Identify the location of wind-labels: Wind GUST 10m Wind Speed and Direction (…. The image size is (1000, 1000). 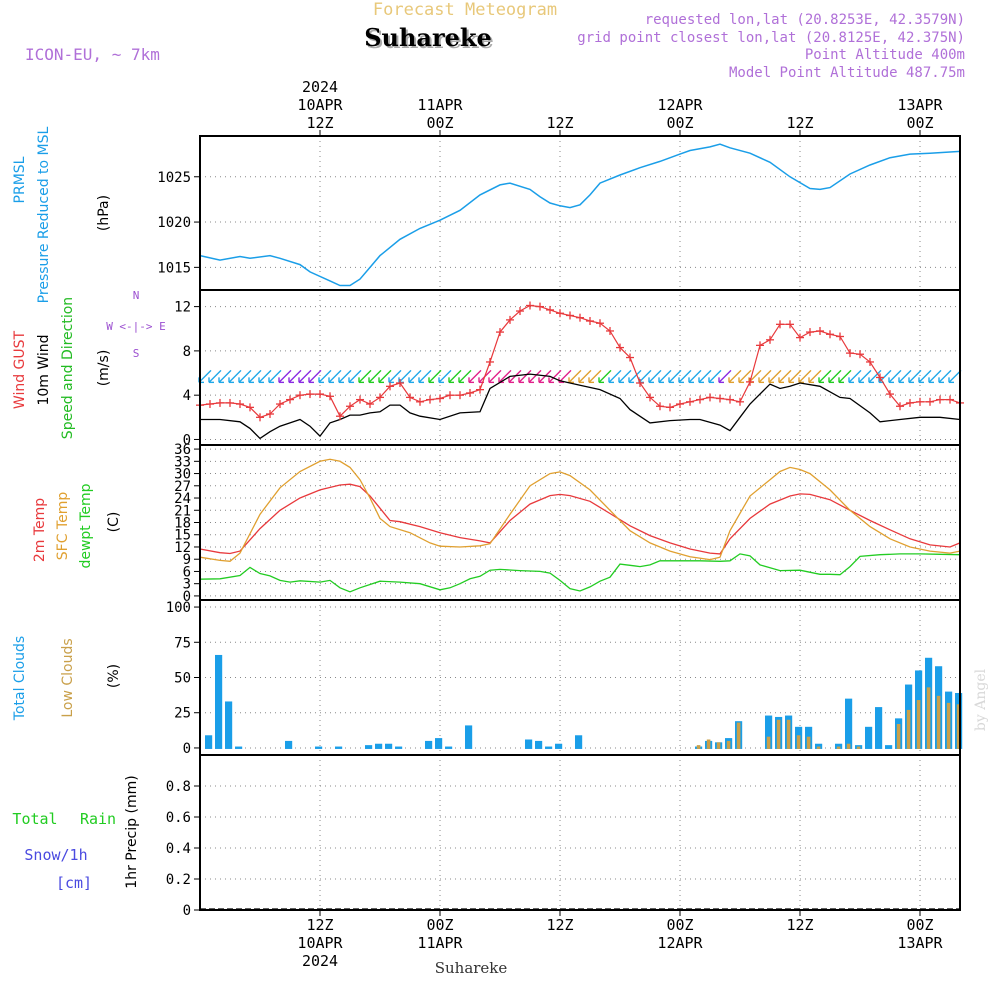
(89, 364).